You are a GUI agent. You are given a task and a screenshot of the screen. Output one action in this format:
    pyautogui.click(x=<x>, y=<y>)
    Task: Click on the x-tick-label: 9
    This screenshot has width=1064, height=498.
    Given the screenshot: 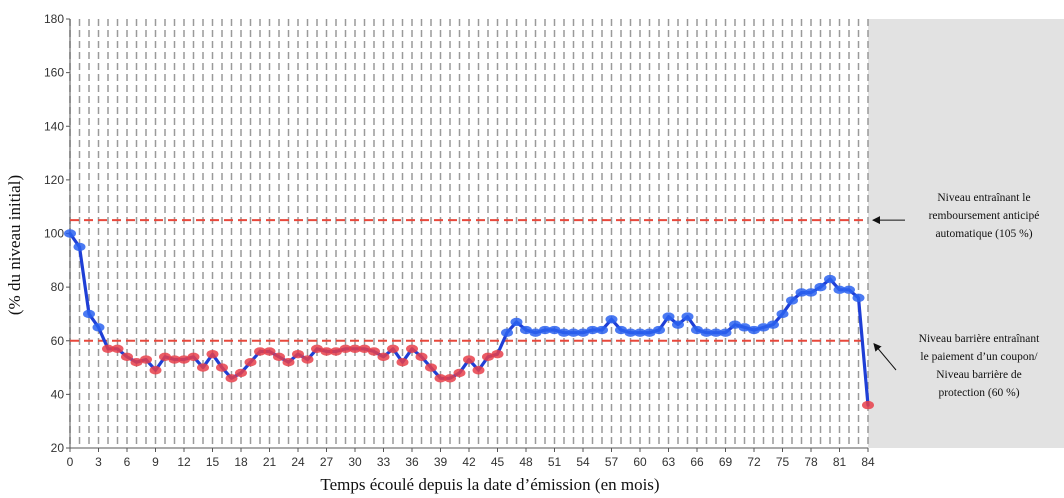 What is the action you would take?
    pyautogui.click(x=155, y=462)
    